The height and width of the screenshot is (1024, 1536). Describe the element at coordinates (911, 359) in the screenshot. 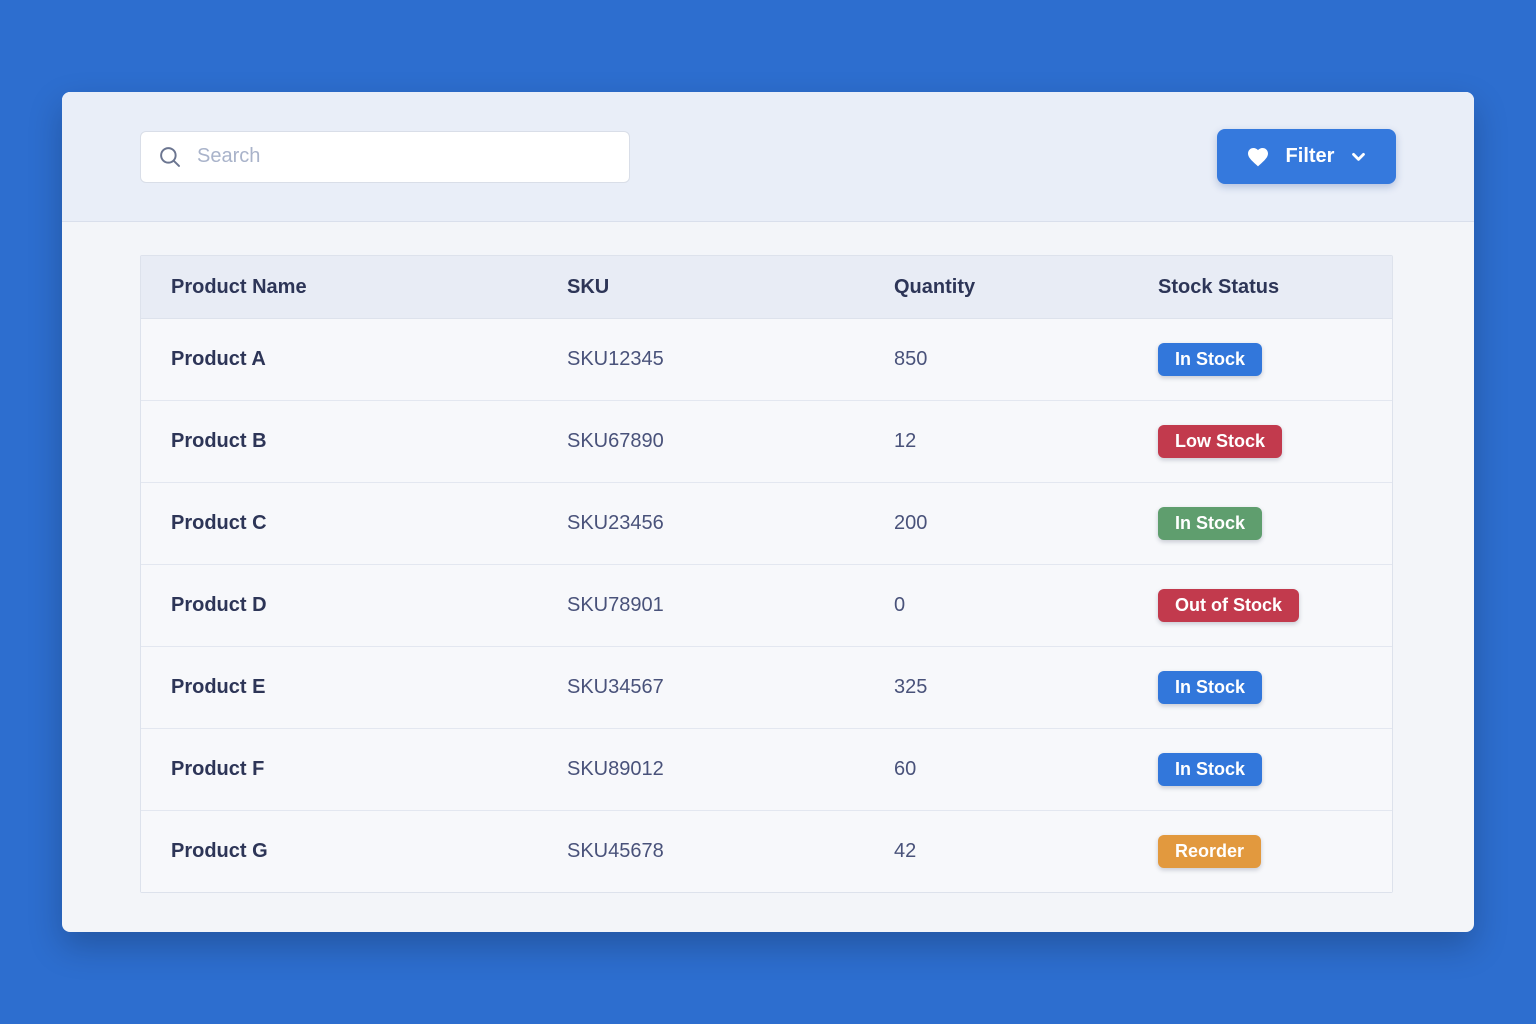

I see `quantity-cell: 850` at that location.